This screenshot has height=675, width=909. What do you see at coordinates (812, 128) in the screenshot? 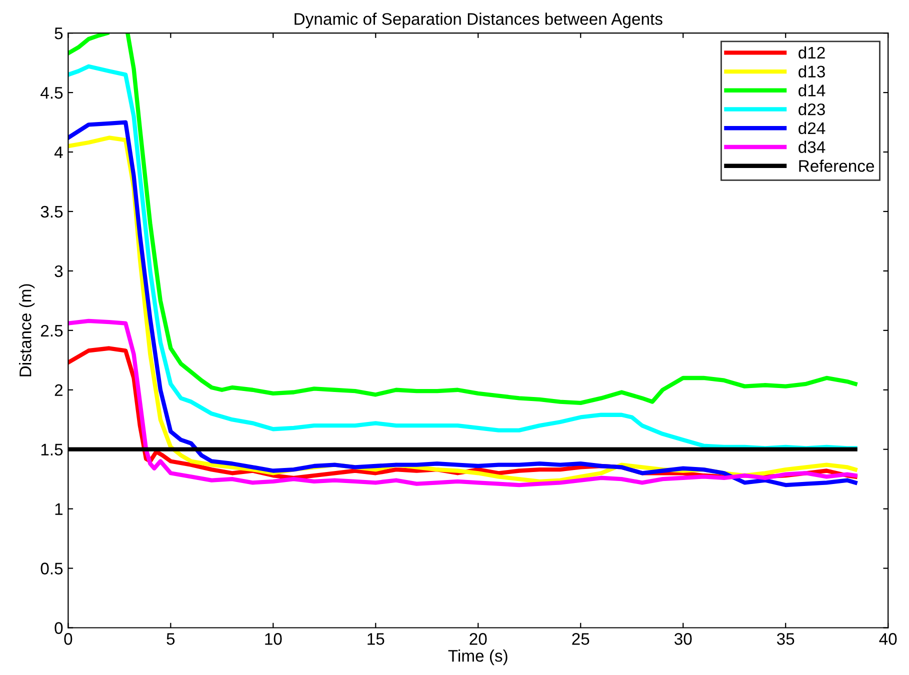
I see `legend-label: d24` at bounding box center [812, 128].